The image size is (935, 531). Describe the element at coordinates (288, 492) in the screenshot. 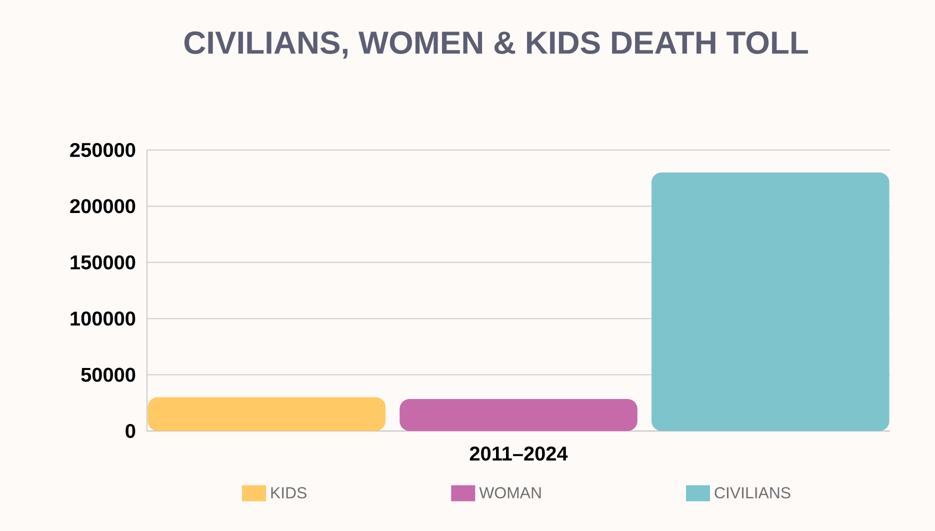

I see `legend-label: KIDS` at that location.